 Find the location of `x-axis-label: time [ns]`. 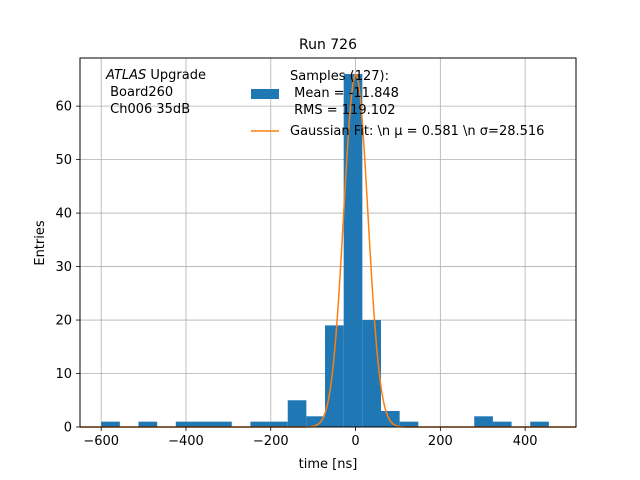

x-axis-label: time [ns] is located at coordinates (328, 464).